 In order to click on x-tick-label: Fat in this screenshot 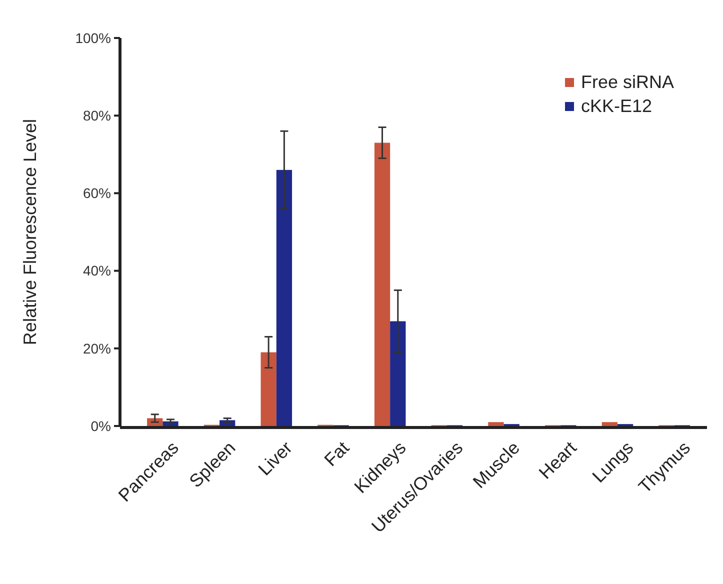, I will do `click(336, 454)`.